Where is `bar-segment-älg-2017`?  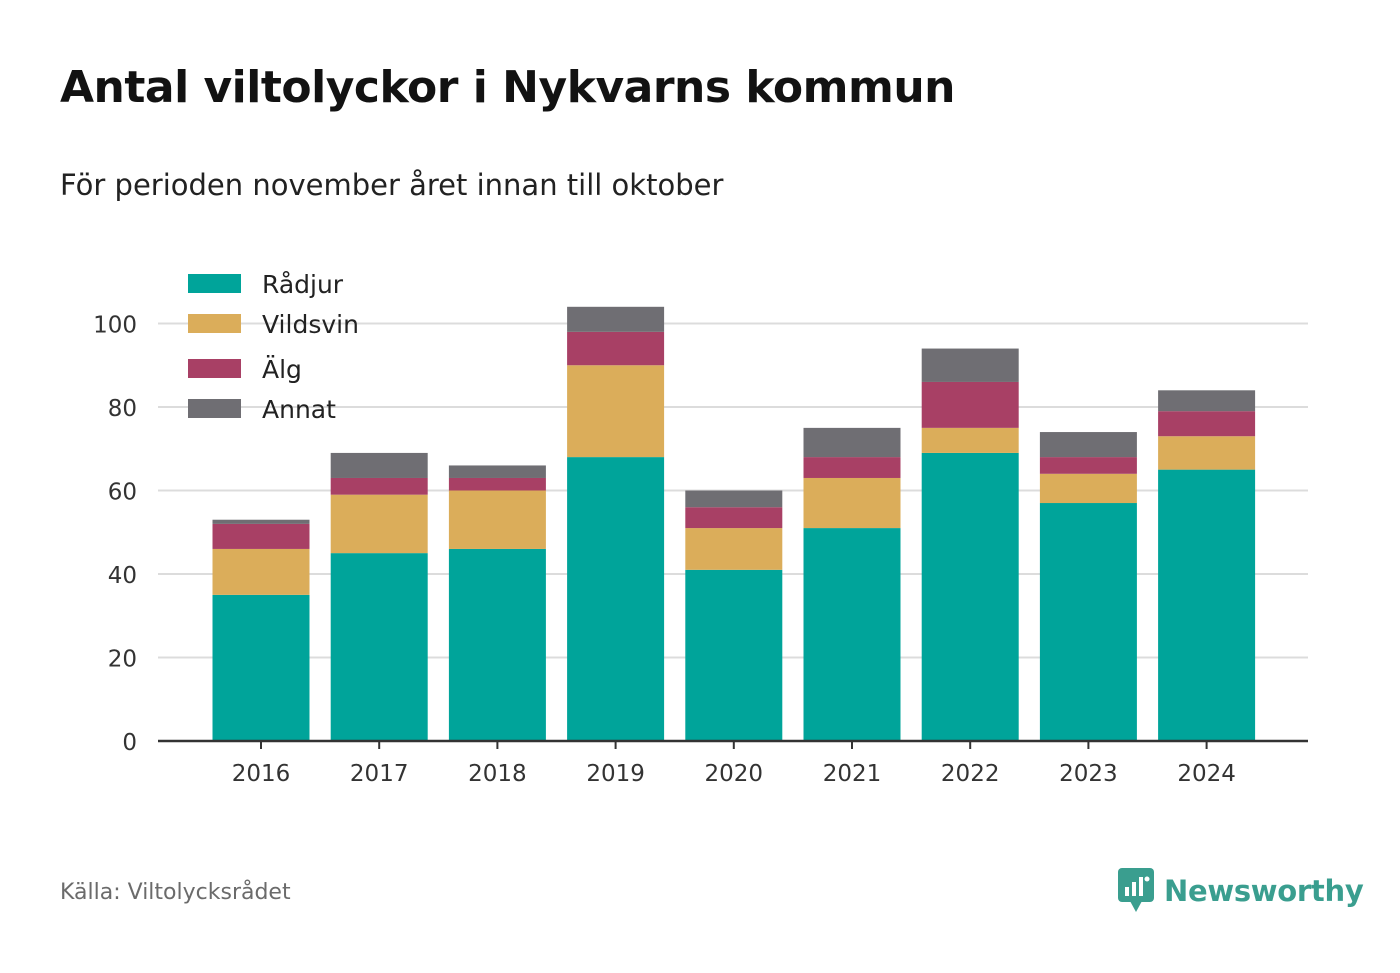
bar-segment-älg-2017 is located at coordinates (379, 486).